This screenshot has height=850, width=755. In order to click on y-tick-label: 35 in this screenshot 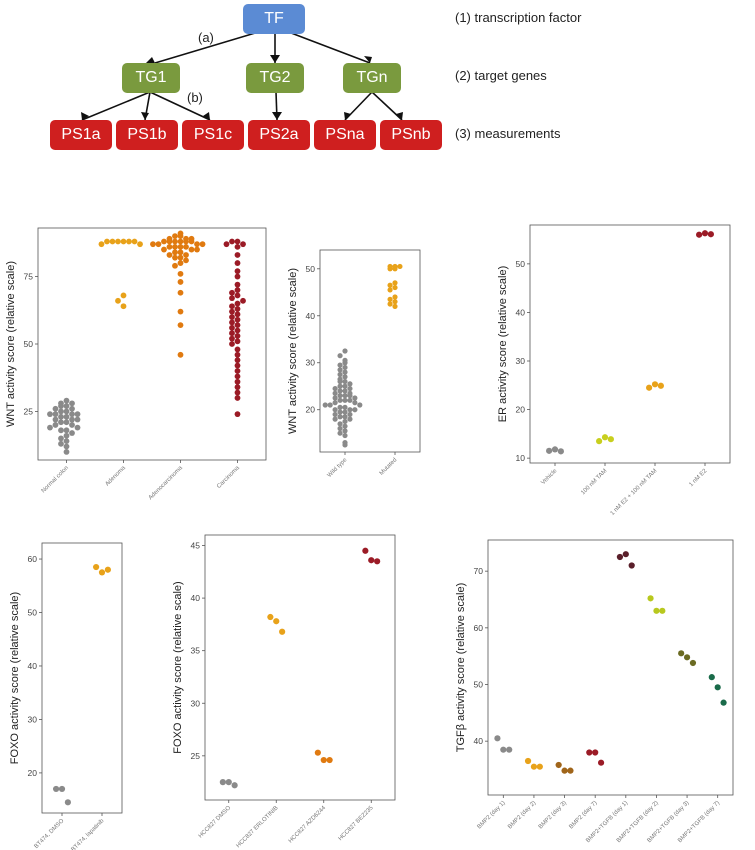, I will do `click(196, 651)`.